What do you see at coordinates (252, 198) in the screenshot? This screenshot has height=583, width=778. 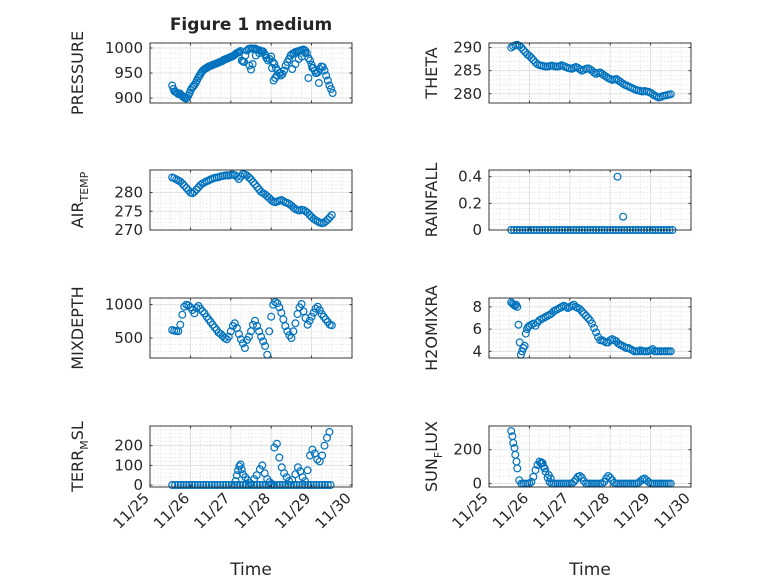 I see `series-air-temp` at bounding box center [252, 198].